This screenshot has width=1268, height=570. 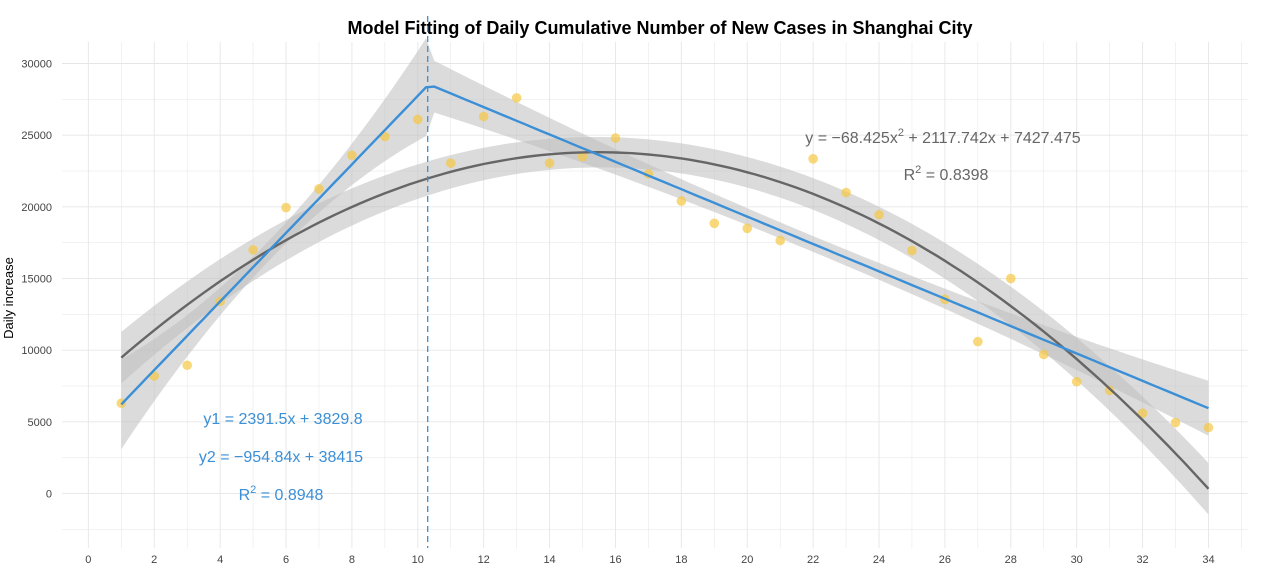 I want to click on y-tick-label: 30000, so click(x=36, y=65).